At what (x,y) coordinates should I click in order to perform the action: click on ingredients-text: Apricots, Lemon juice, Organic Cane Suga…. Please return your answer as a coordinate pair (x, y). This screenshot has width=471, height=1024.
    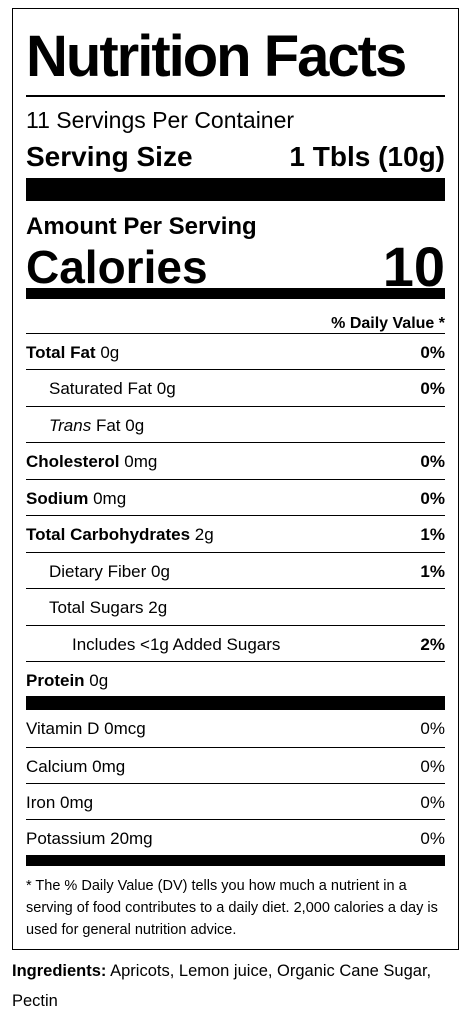
    Looking at the image, I should click on (222, 986).